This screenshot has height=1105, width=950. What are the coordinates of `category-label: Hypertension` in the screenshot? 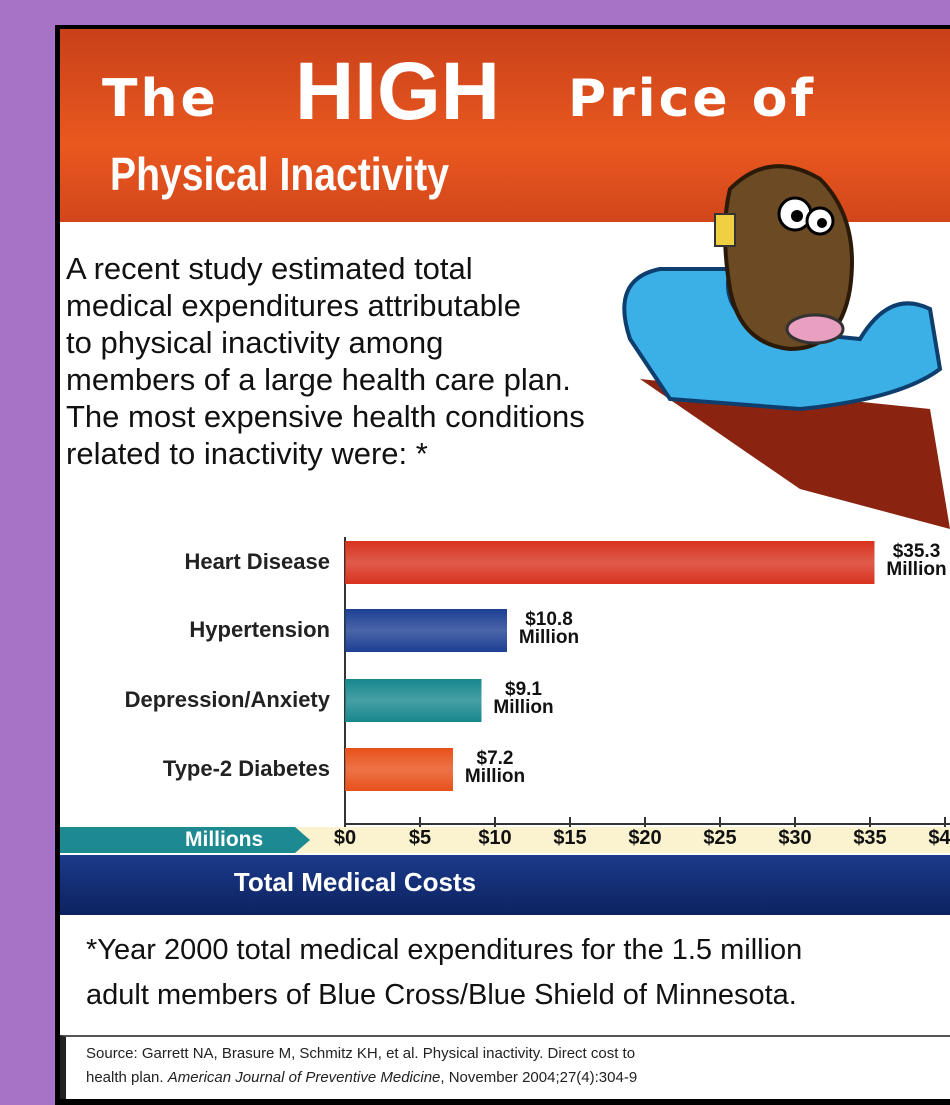 It's located at (195, 630).